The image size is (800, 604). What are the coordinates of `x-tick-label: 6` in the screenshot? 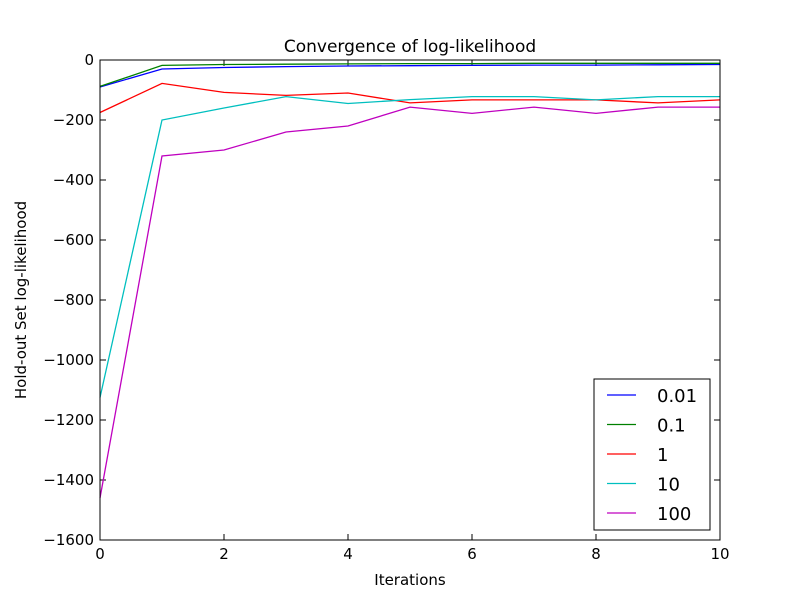 It's located at (472, 554).